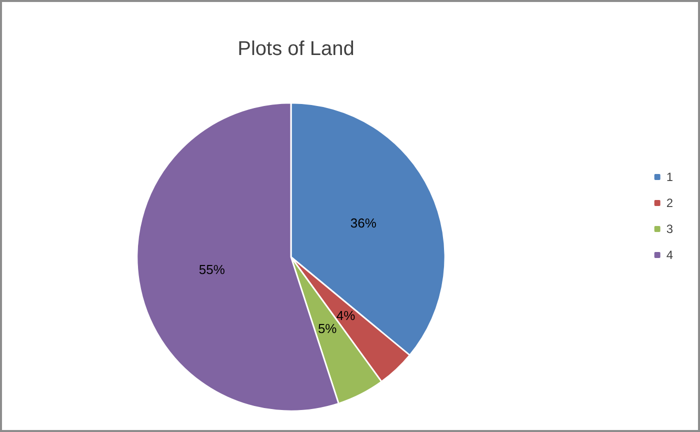 This screenshot has height=432, width=700. Describe the element at coordinates (363, 222) in the screenshot. I see `data-label: 36%` at that location.